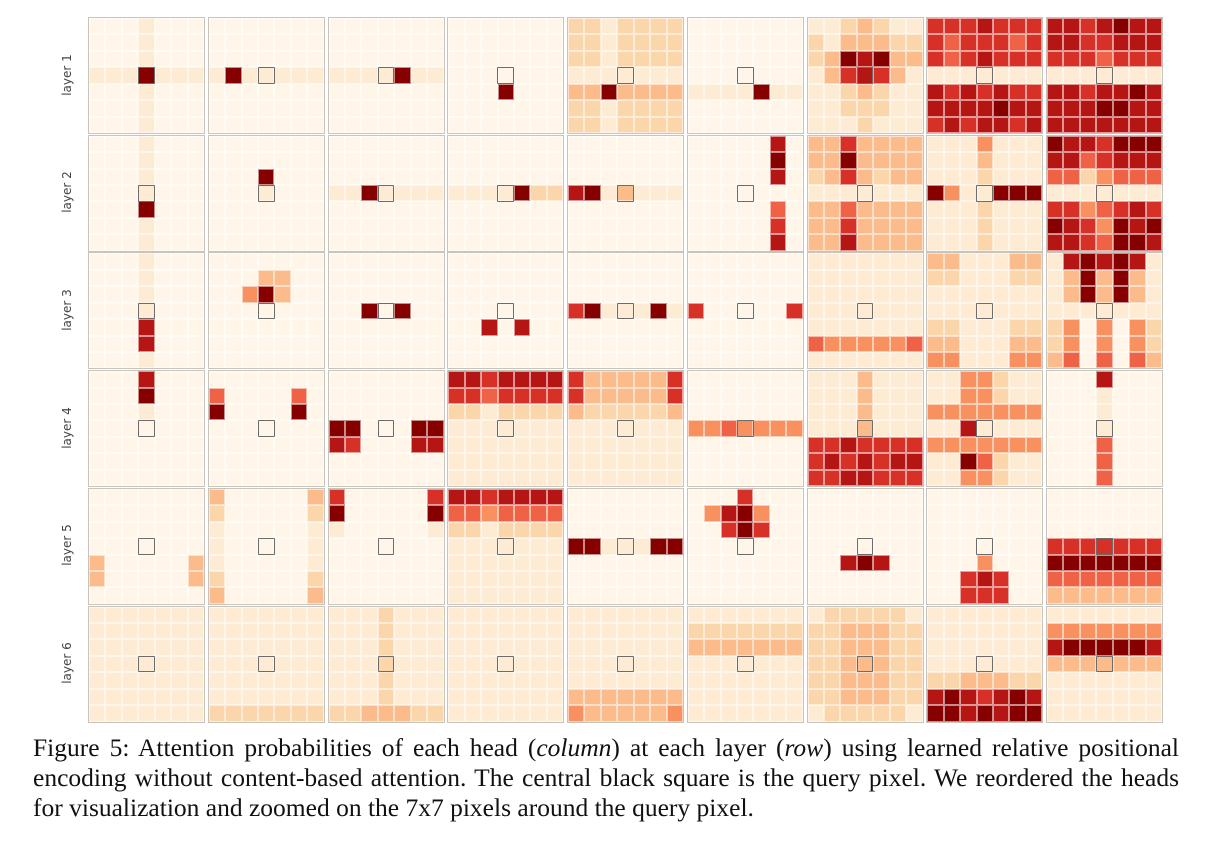  What do you see at coordinates (67, 310) in the screenshot?
I see `row-label-layer-3: layer 3` at bounding box center [67, 310].